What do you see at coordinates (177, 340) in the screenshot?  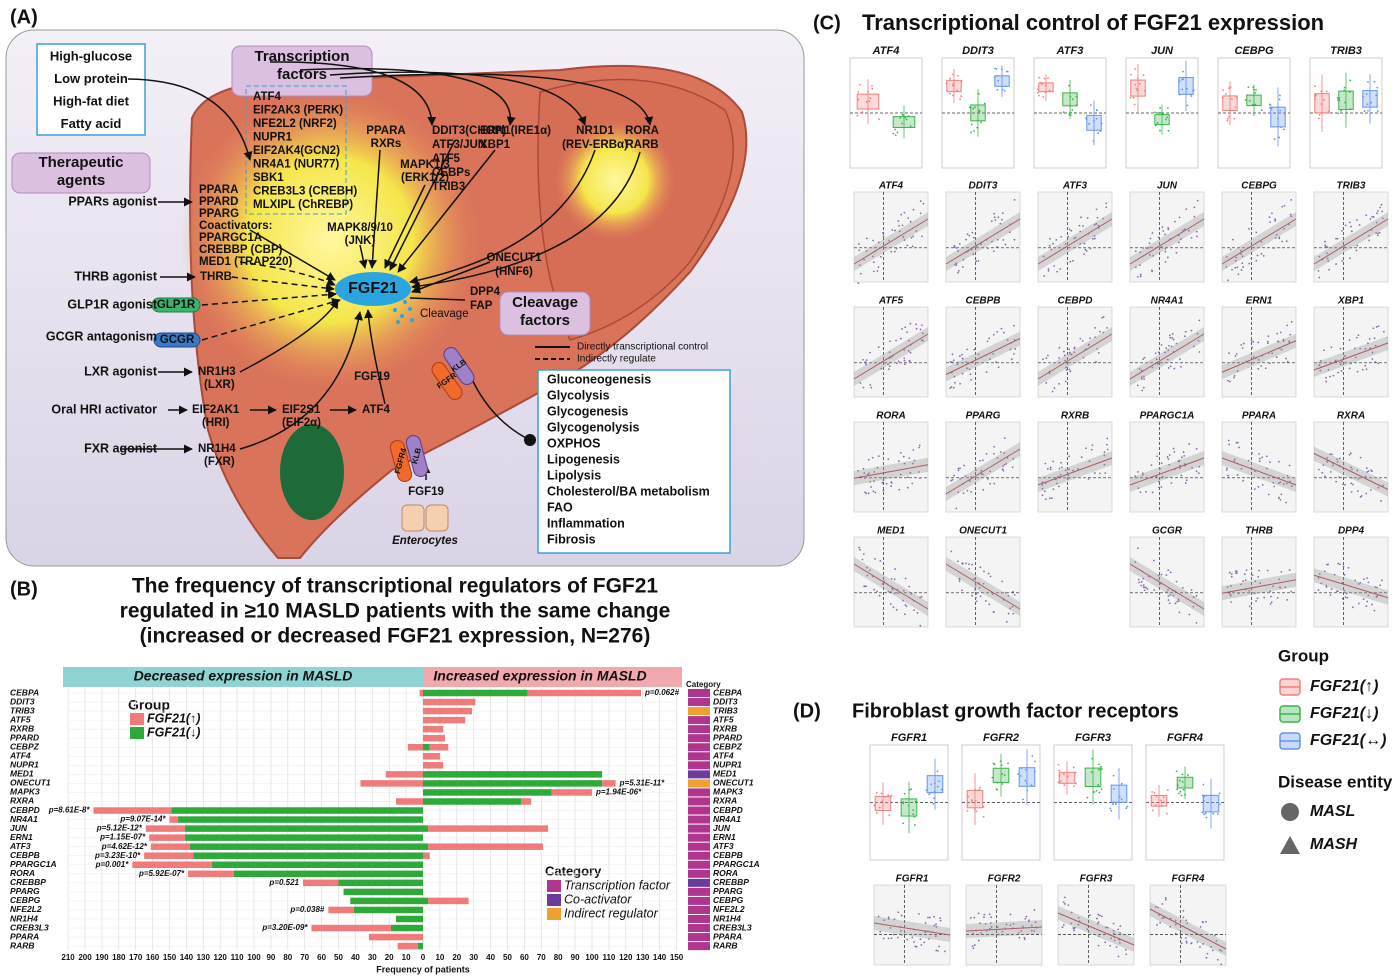 I see `gcgr-pill` at bounding box center [177, 340].